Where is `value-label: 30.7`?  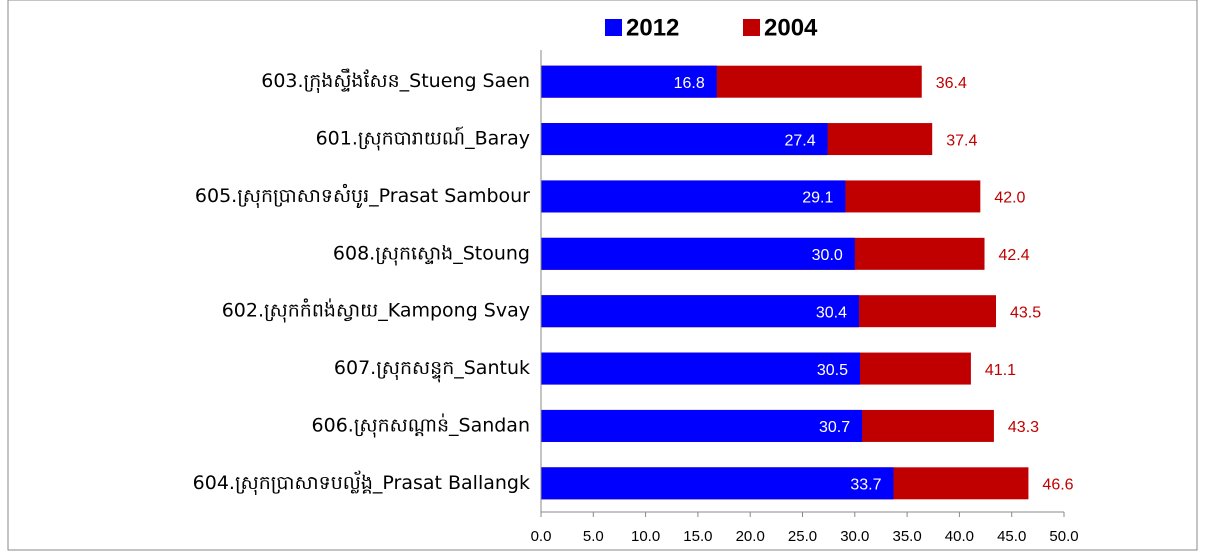 value-label: 30.7 is located at coordinates (834, 427).